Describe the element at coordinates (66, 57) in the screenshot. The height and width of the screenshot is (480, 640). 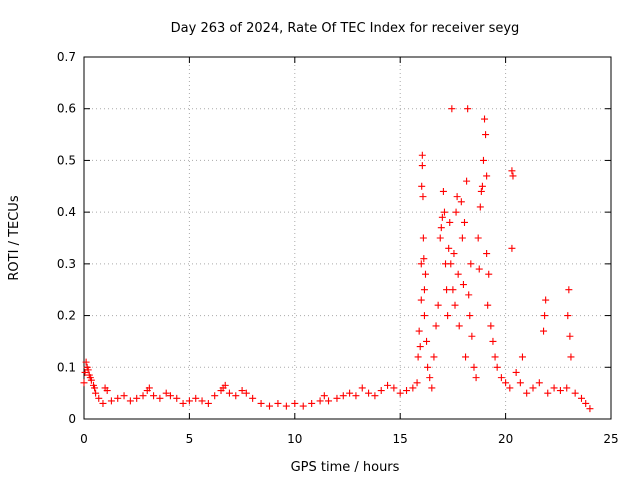
I see `y-tick-label: 0.7` at that location.